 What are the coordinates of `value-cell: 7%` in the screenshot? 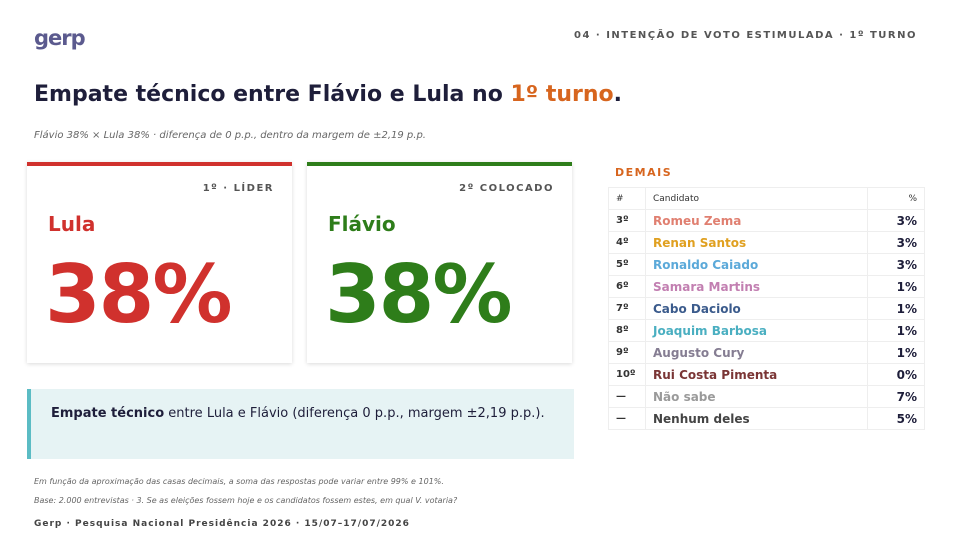 It's located at (896, 396).